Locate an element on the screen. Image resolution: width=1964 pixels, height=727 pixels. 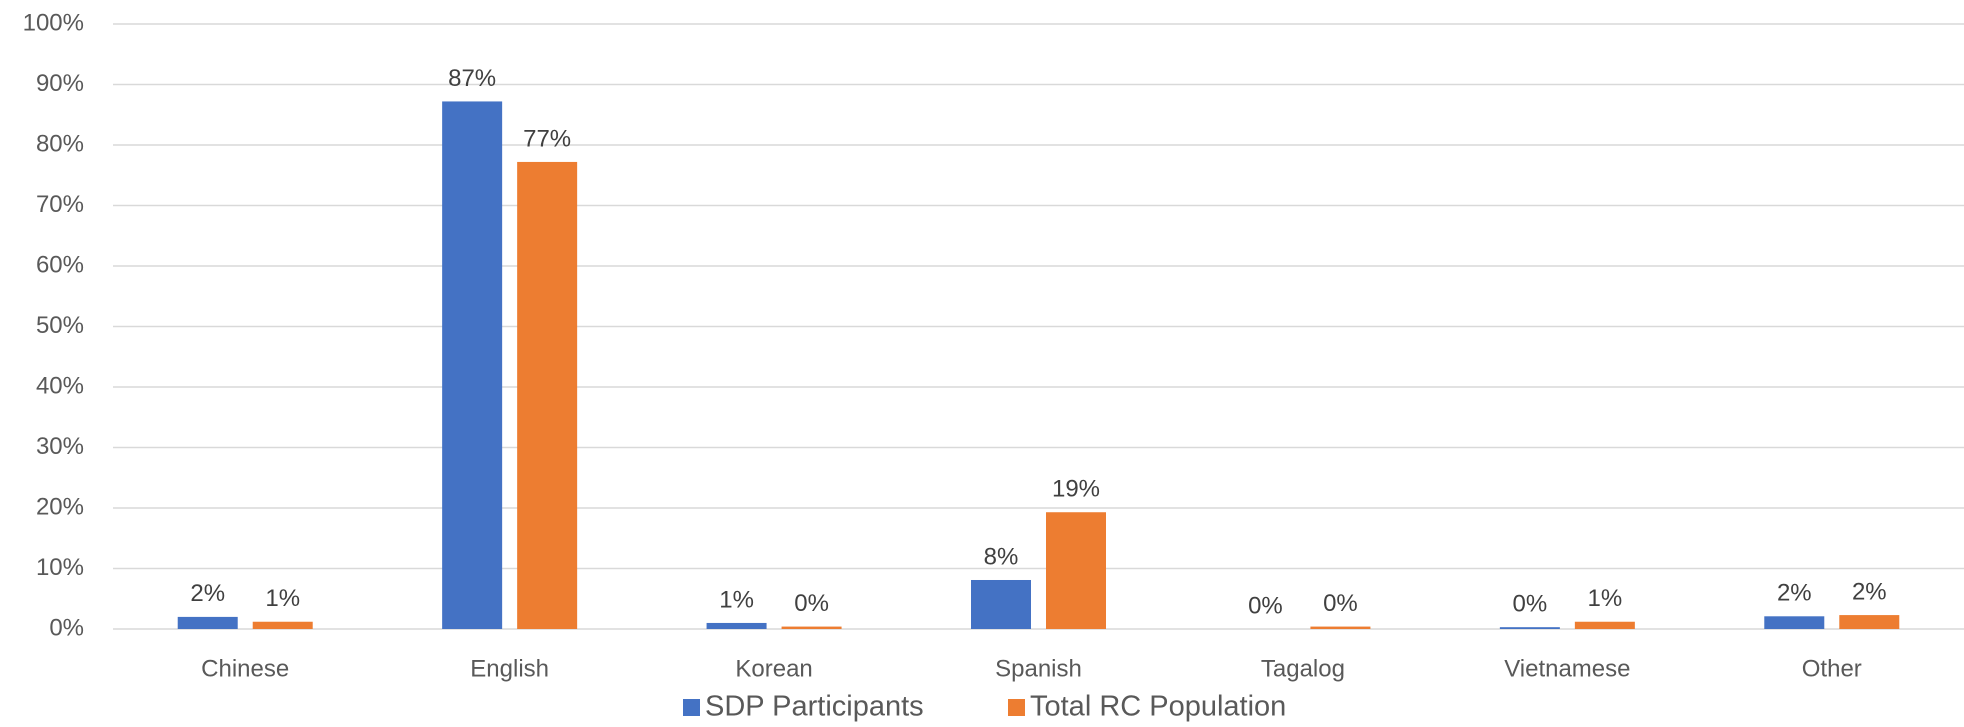
y-tick-label: 70% is located at coordinates (60, 204).